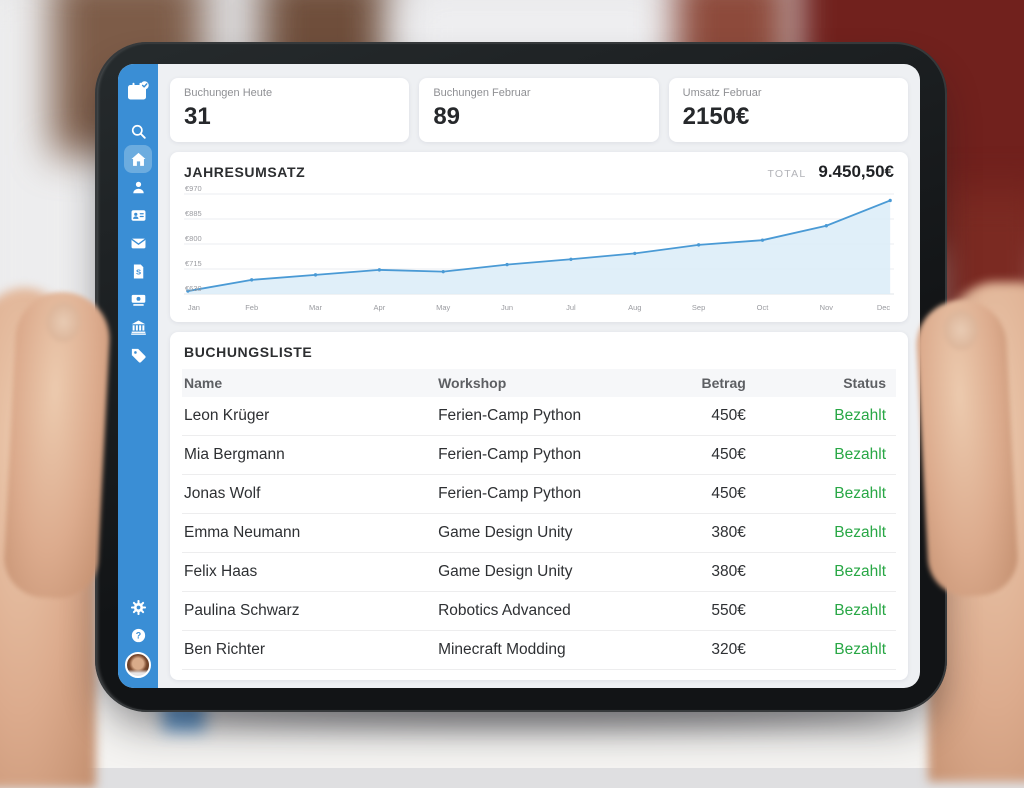 The image size is (1024, 788). I want to click on sidebar: S ?, so click(138, 376).